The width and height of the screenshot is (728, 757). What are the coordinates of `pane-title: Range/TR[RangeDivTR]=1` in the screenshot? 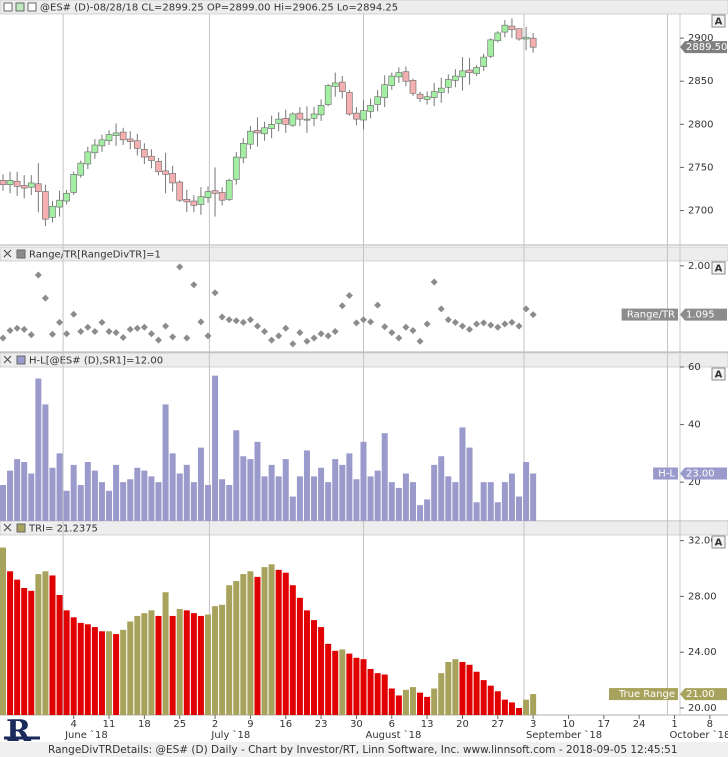 It's located at (95, 255).